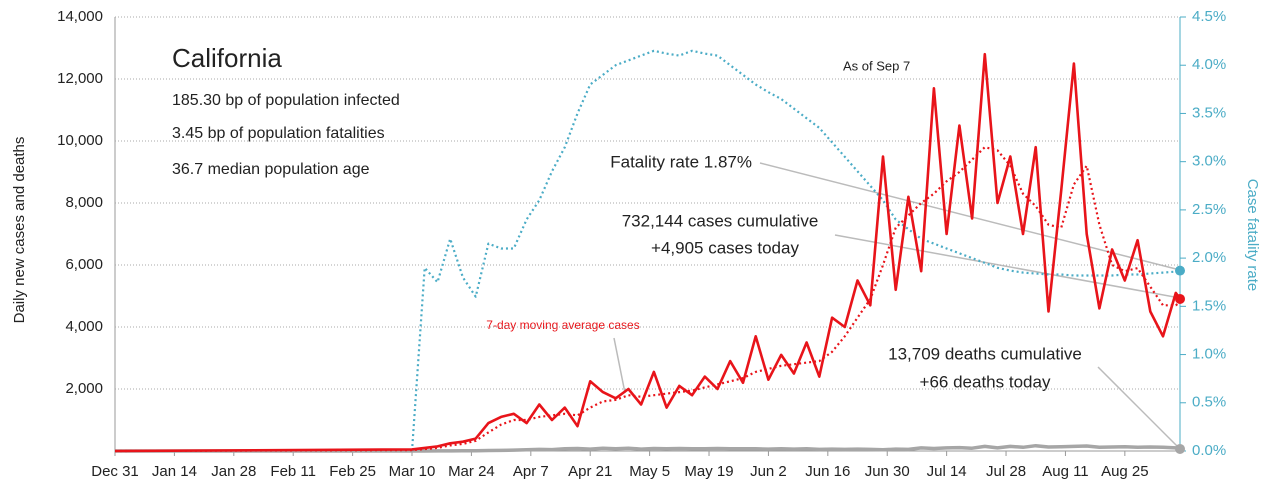 This screenshot has height=491, width=1271. I want to click on y2-tick-label: 0.5%, so click(1209, 402).